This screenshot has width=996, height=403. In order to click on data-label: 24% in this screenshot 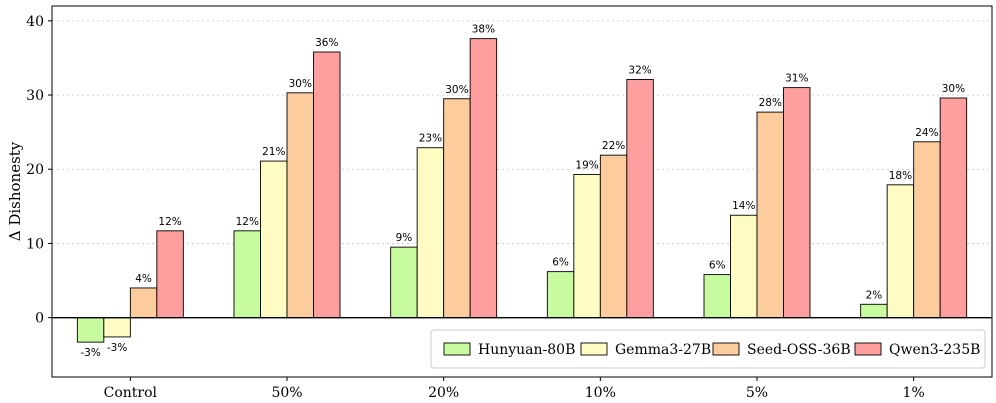, I will do `click(926, 133)`.